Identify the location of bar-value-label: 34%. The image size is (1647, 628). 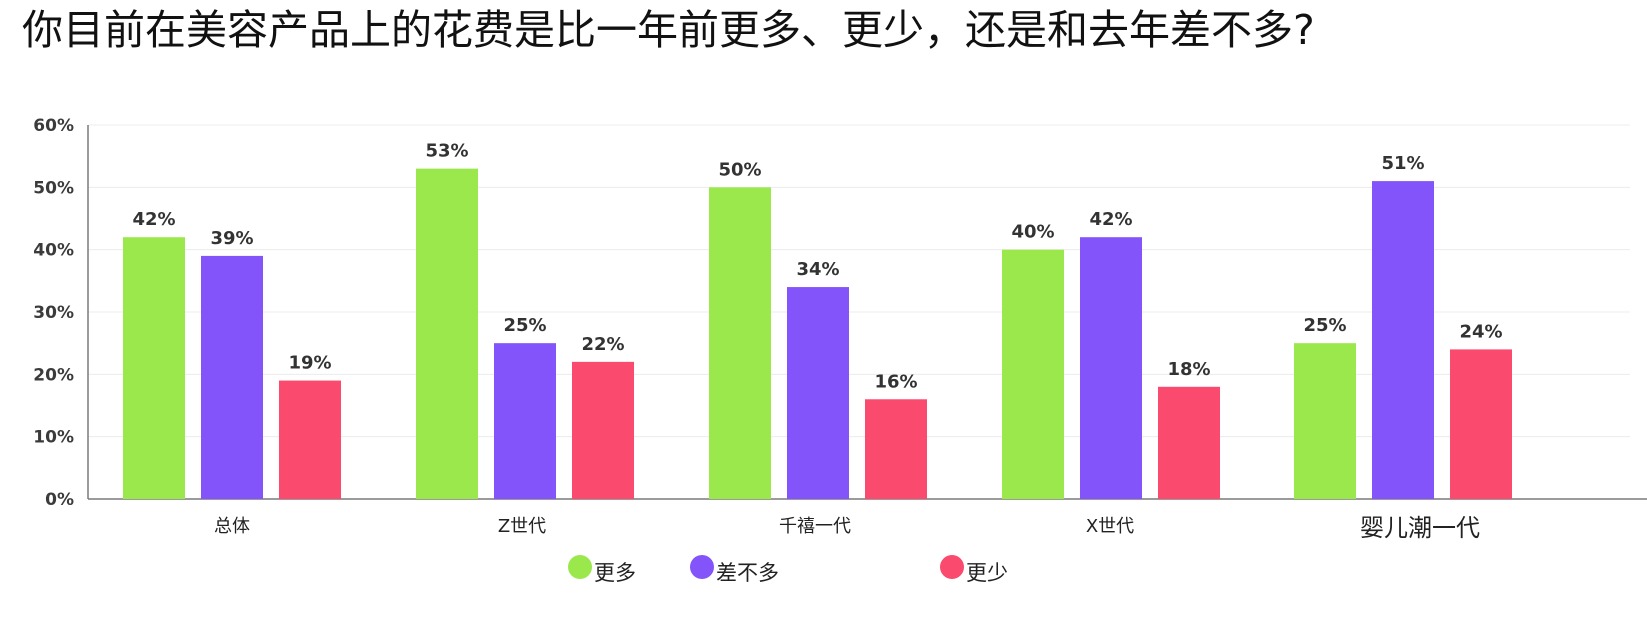
(817, 269).